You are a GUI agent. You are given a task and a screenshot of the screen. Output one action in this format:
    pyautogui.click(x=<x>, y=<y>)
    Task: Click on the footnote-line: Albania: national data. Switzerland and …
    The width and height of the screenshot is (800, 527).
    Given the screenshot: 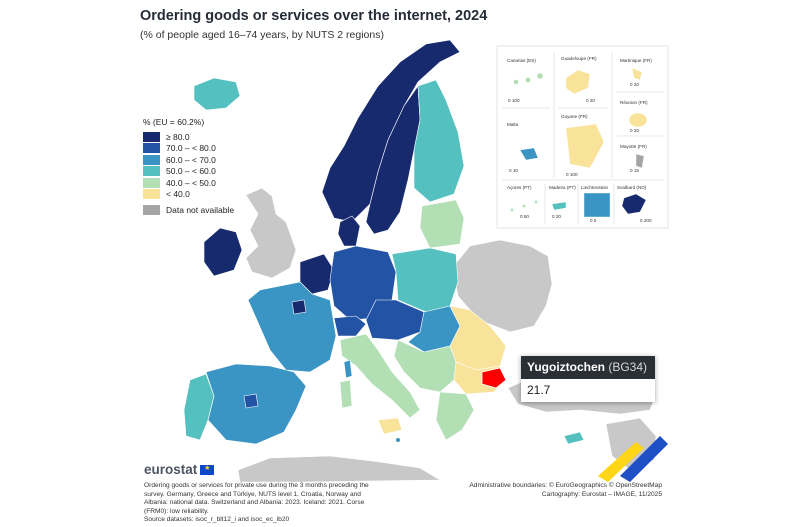 What is the action you would take?
    pyautogui.click(x=254, y=503)
    